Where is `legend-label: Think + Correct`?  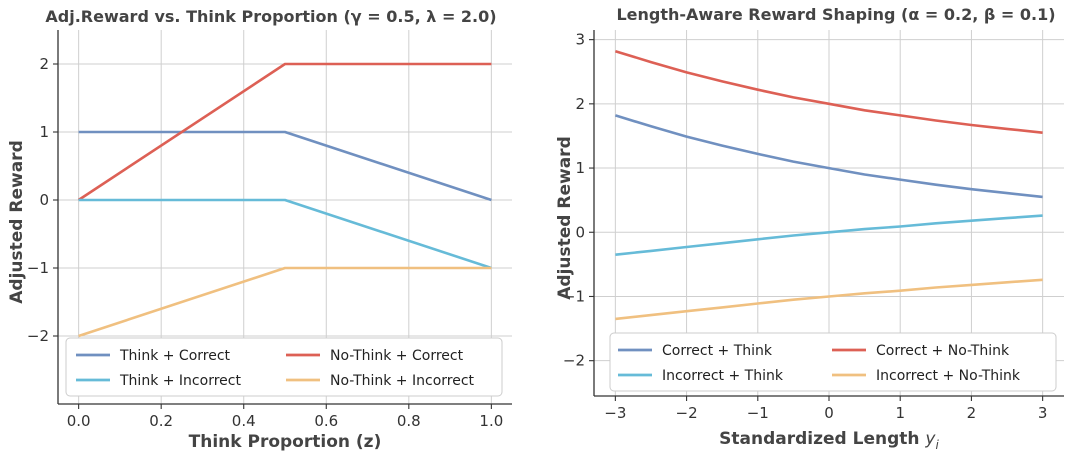 legend-label: Think + Correct is located at coordinates (175, 356).